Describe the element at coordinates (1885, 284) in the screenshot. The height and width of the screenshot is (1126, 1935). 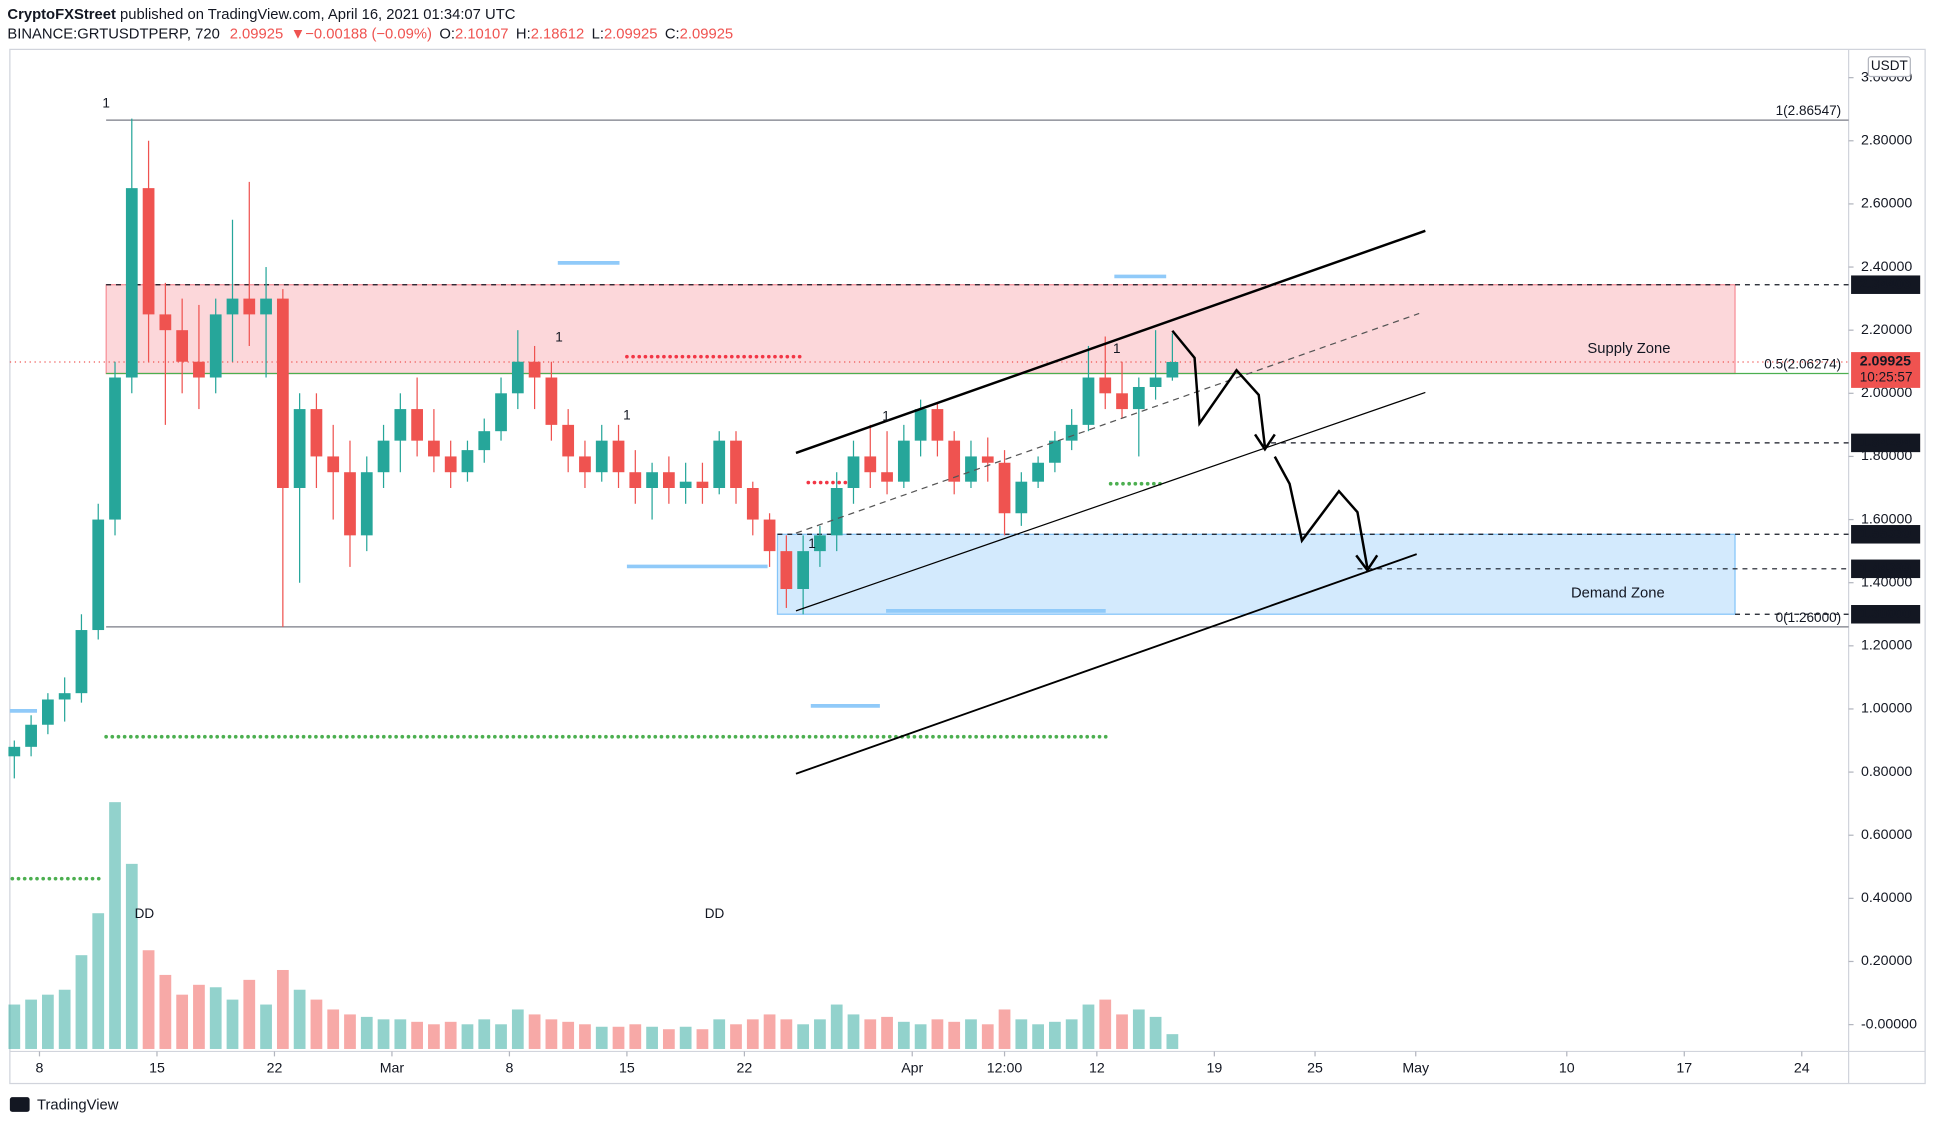
I see `level-label: 2.34406` at that location.